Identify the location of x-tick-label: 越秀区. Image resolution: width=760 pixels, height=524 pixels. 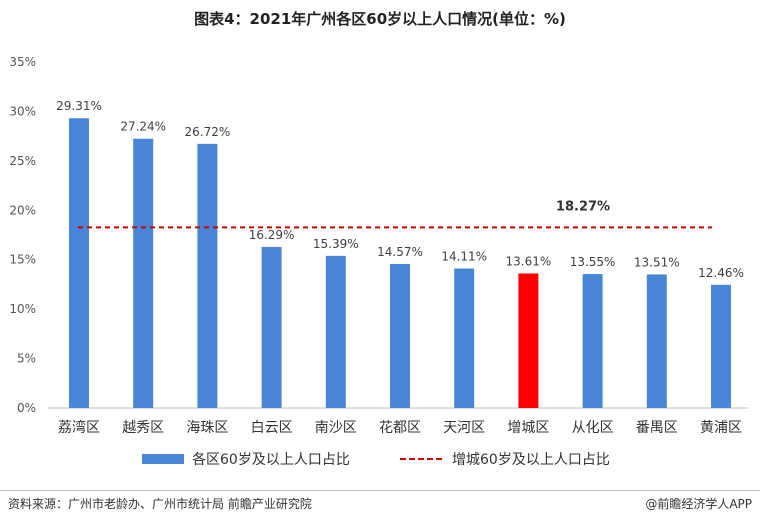
(143, 428).